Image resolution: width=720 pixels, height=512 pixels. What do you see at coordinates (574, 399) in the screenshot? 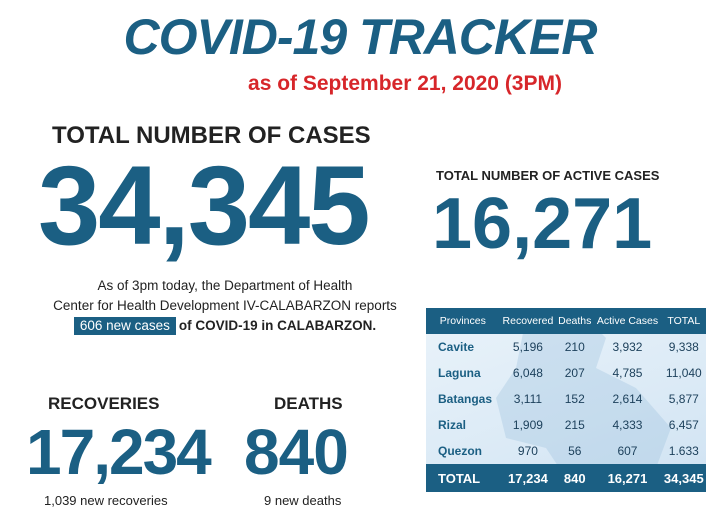
I see `deaths-cell: 152` at bounding box center [574, 399].